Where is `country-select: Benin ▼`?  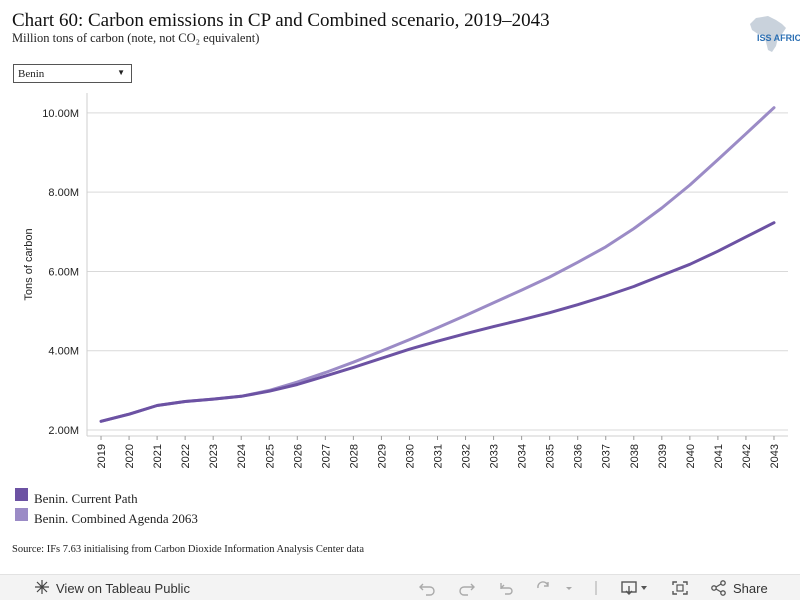 country-select: Benin ▼ is located at coordinates (72, 73).